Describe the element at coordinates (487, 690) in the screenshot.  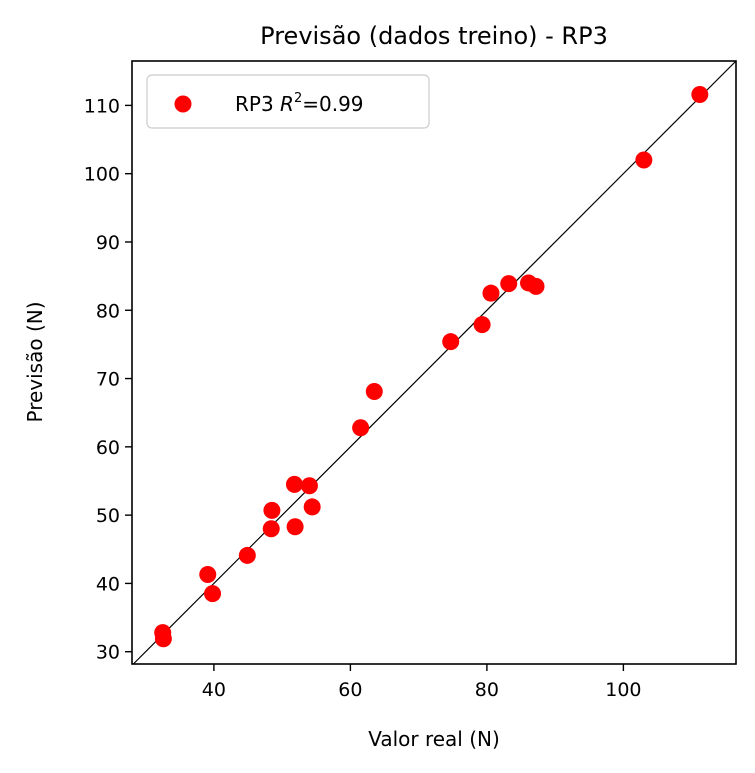
I see `x-tick-label: 80` at that location.